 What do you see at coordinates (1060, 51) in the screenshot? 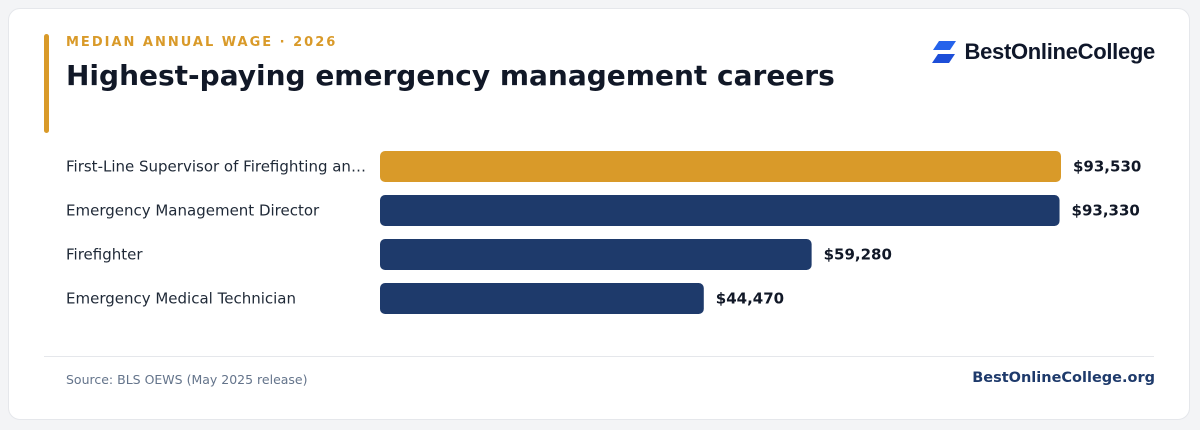
I see `logo-text: BestOnlineCollege` at bounding box center [1060, 51].